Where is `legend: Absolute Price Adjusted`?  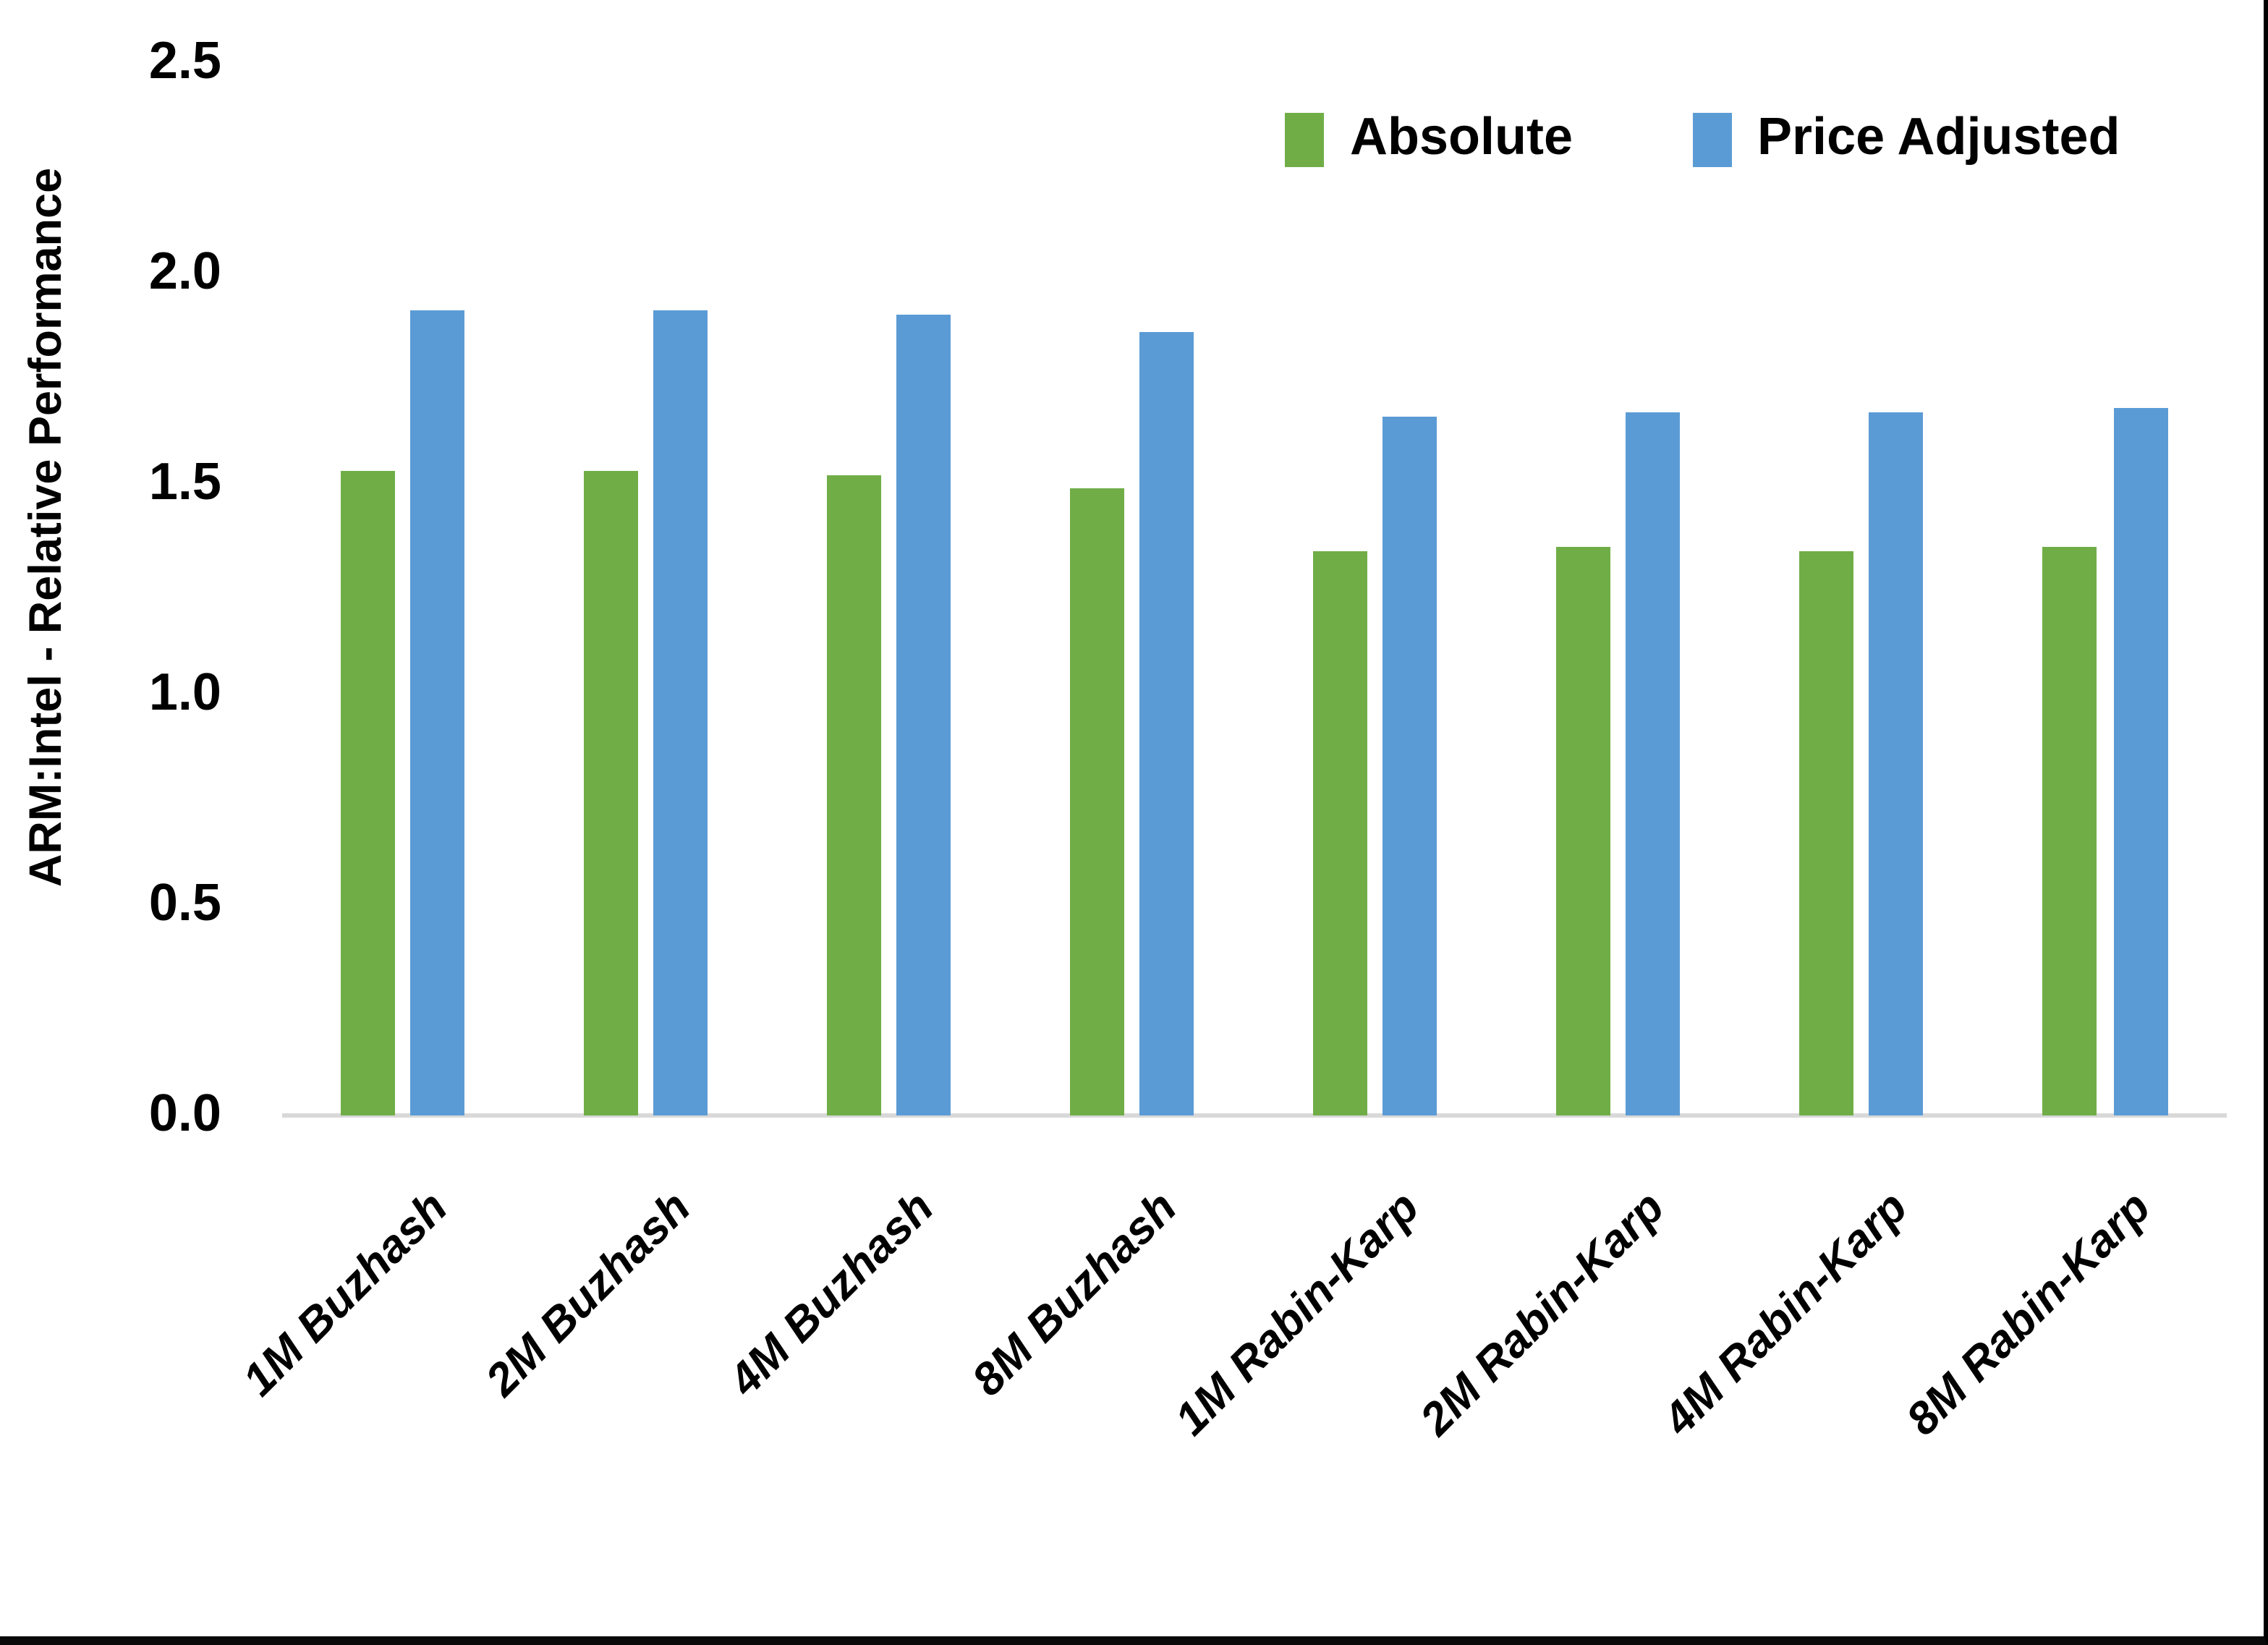
legend: Absolute Price Adjusted is located at coordinates (1703, 139).